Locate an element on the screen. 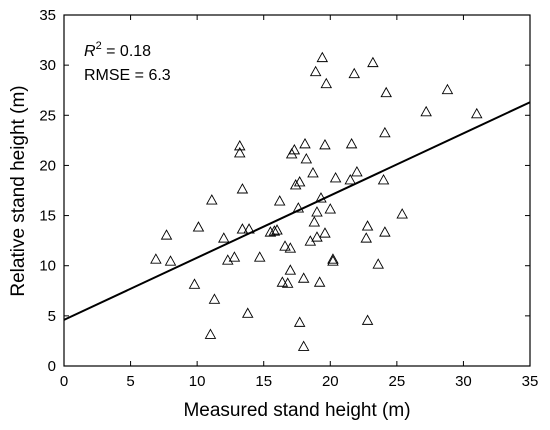 Image resolution: width=550 pixels, height=430 pixels. x-tick-label: 10 is located at coordinates (197, 381).